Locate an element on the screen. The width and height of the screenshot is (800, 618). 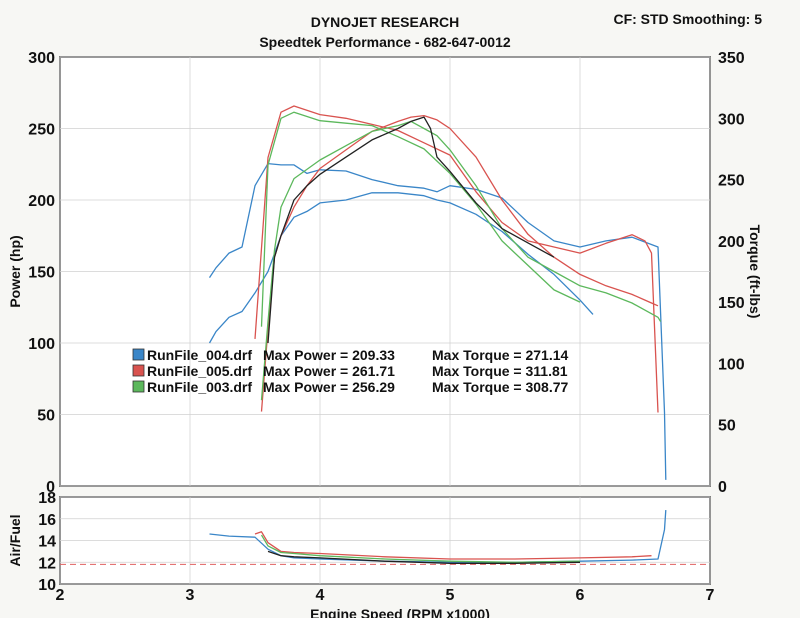
legend-max-power: Max Power = 261.71 is located at coordinates (329, 371).